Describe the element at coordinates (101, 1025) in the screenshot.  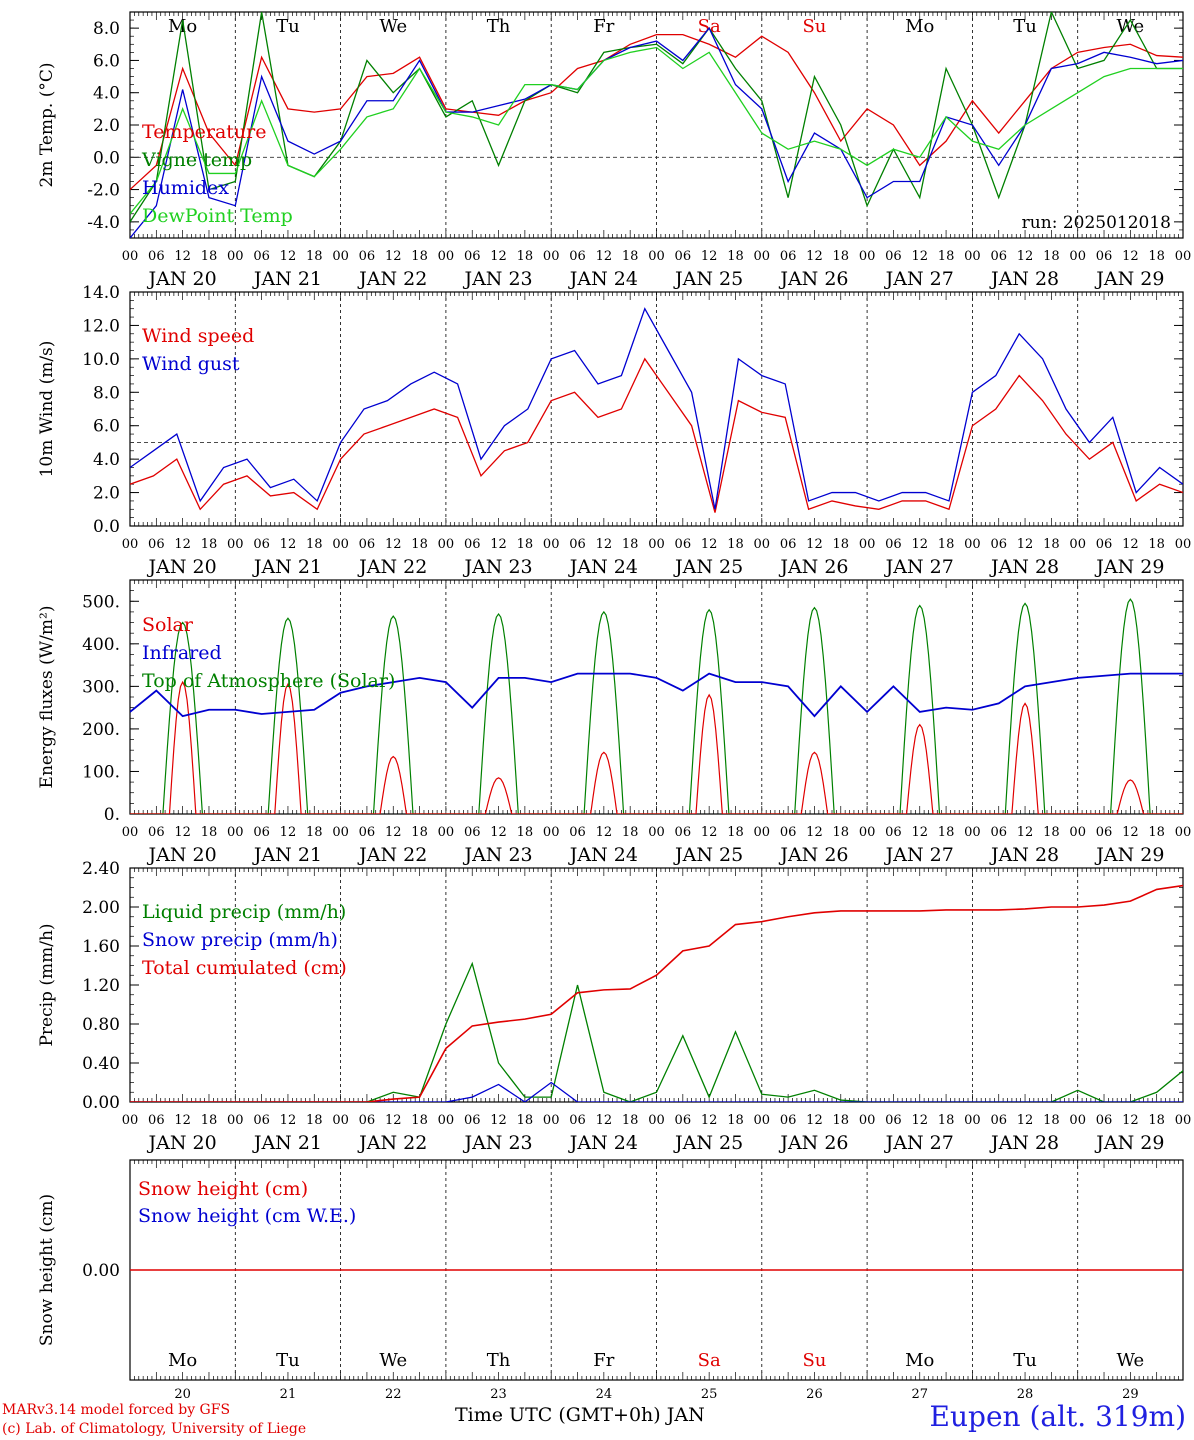
I see `panel4-ytick-label: 0.80` at that location.